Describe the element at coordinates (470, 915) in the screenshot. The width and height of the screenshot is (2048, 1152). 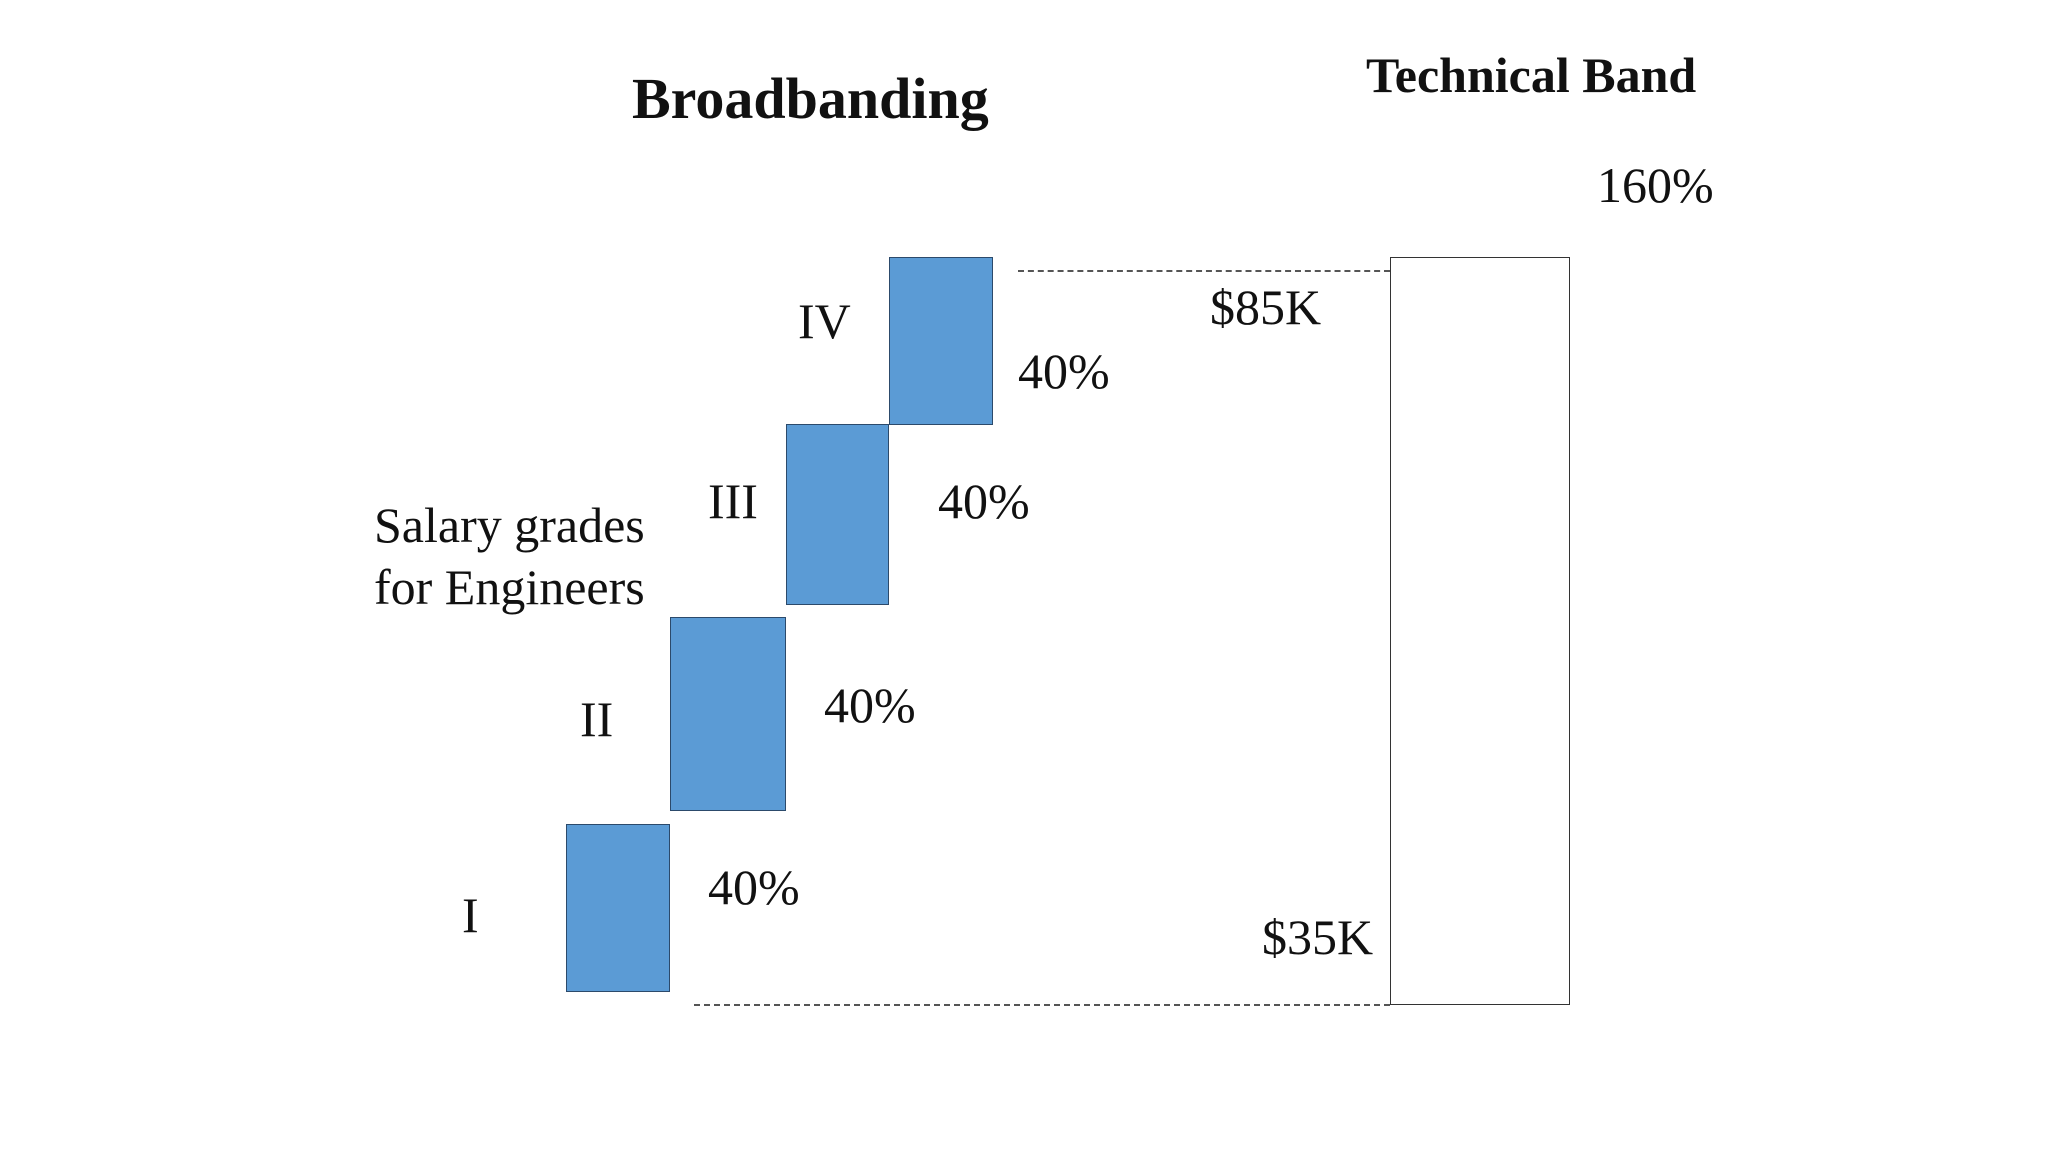
I see `grade-label-i: I` at that location.